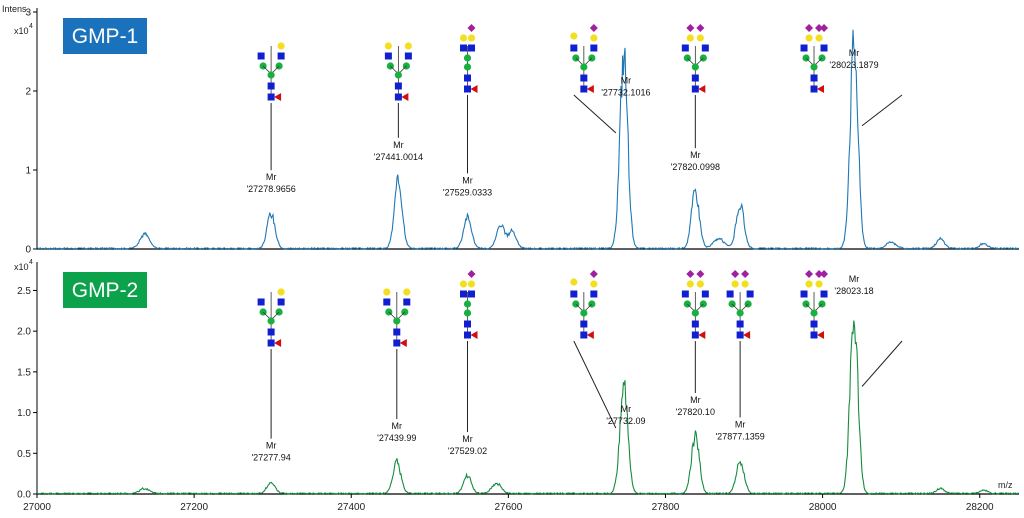 The image size is (1024, 518). Describe the element at coordinates (105, 36) in the screenshot. I see `sample-badge-label: GMP-1` at that location.